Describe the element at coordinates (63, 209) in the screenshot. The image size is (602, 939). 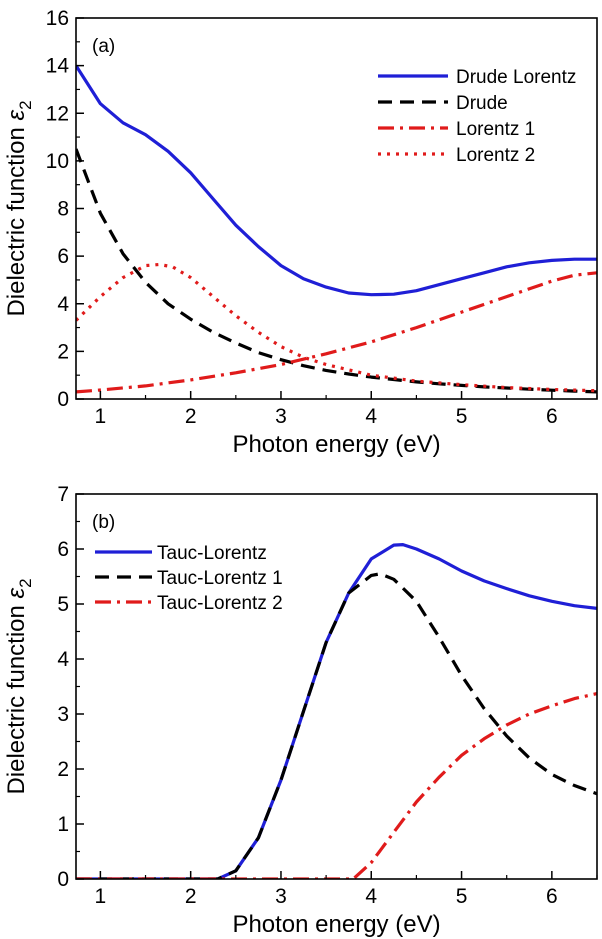
I see `y-tick-label: 8` at that location.